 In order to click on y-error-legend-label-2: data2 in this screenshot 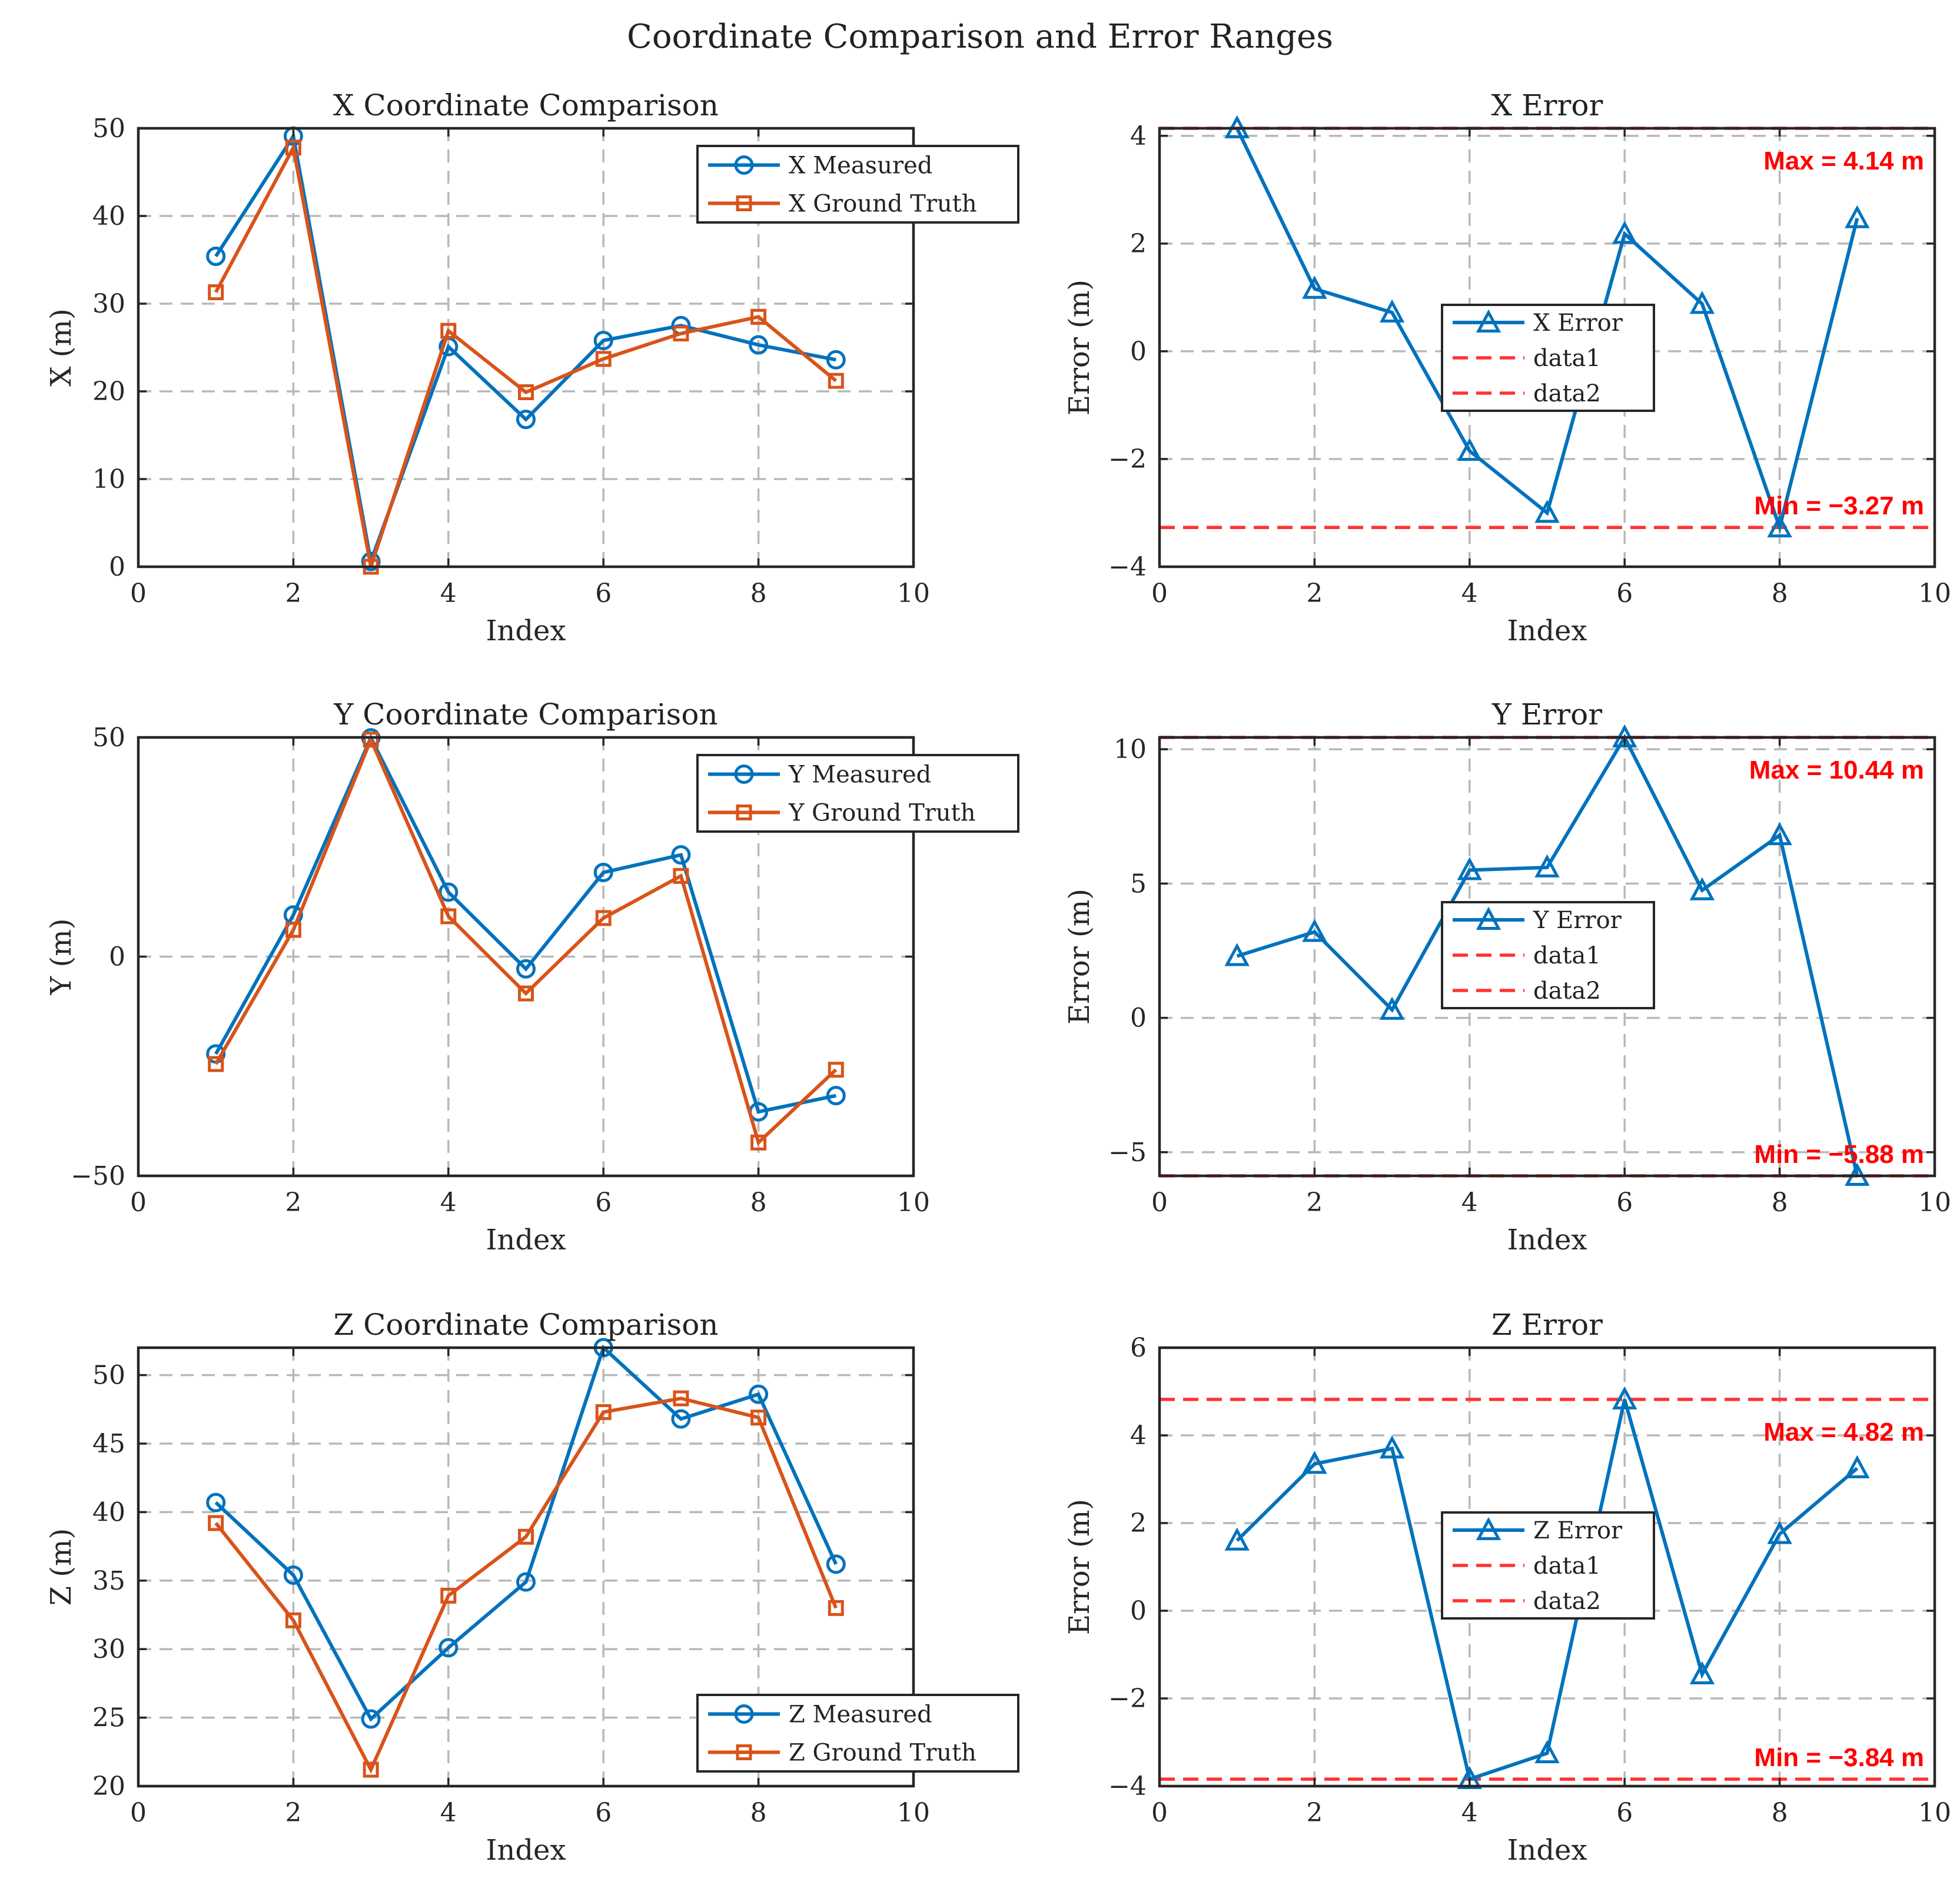, I will do `click(1567, 992)`.